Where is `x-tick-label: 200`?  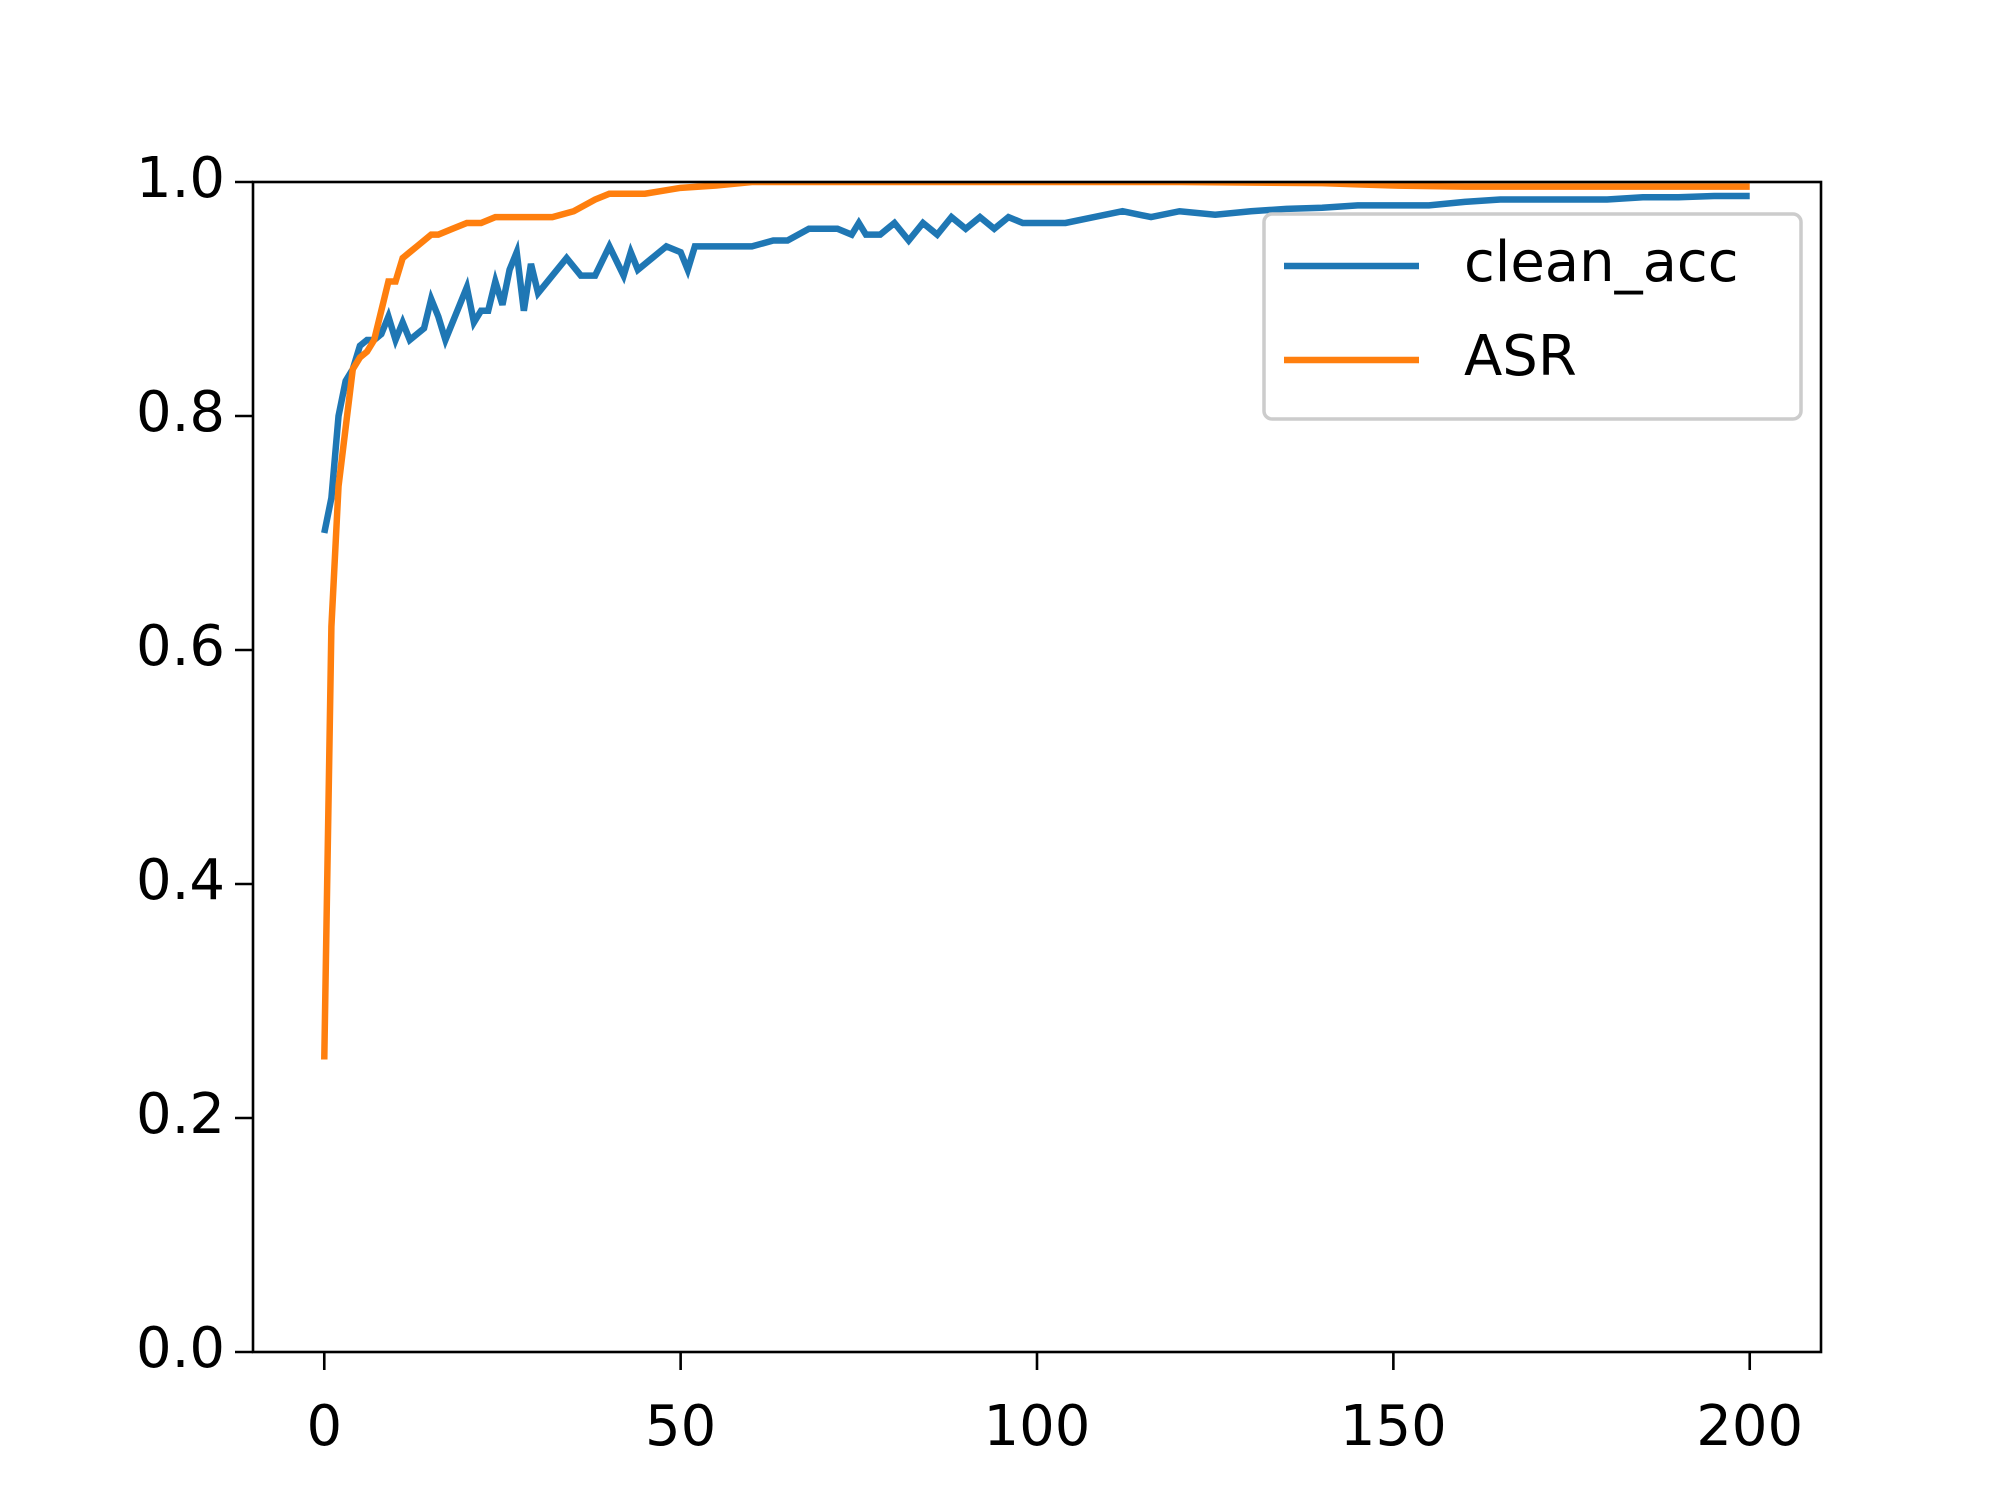 x-tick-label: 200 is located at coordinates (1749, 1426).